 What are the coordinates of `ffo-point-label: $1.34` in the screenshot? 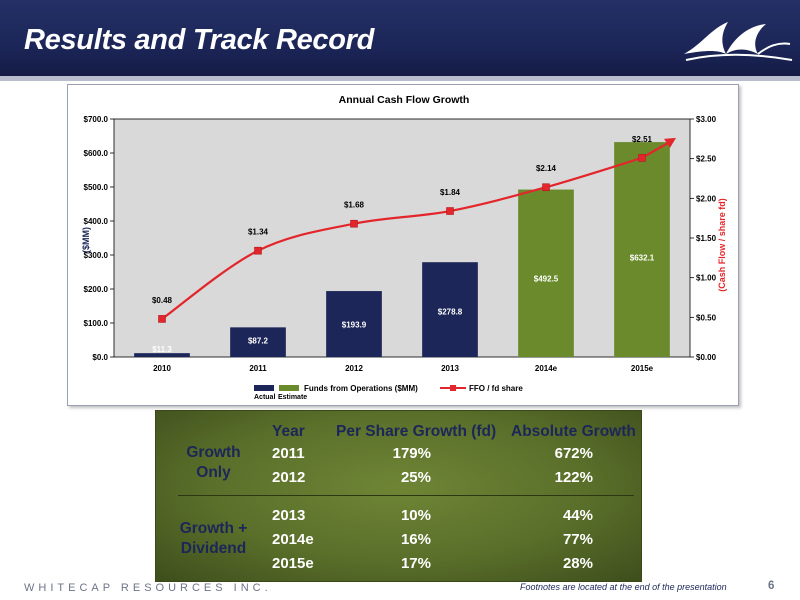 It's located at (258, 232).